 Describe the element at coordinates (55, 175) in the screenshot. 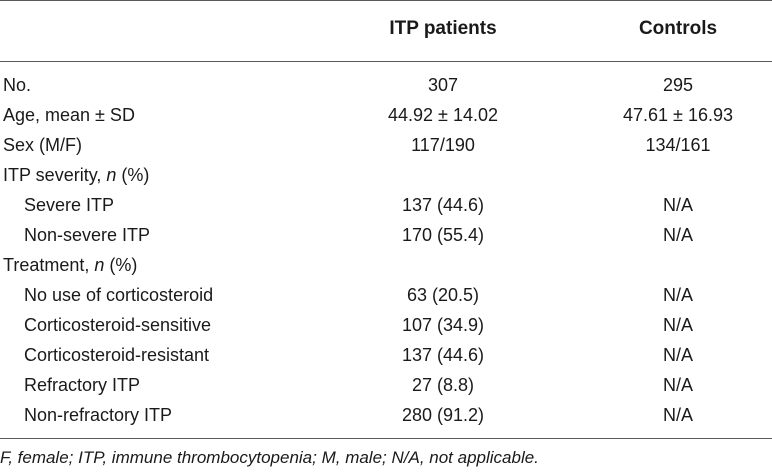

I see `row-label-text: ITP severity,` at that location.